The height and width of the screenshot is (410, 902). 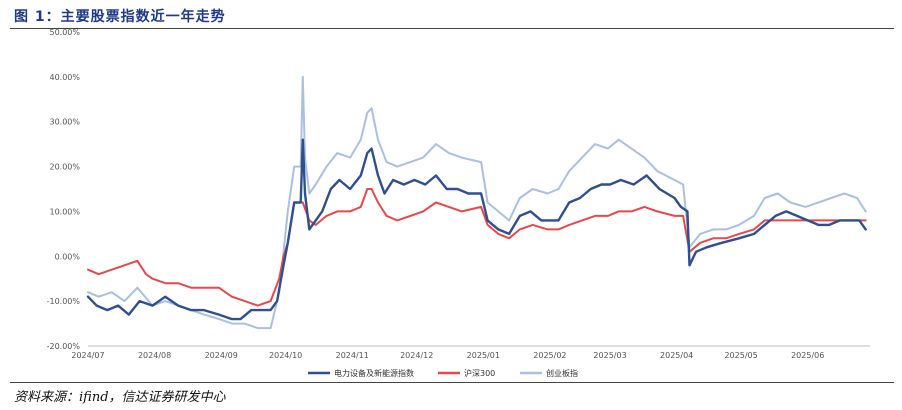 What do you see at coordinates (374, 373) in the screenshot?
I see `legend-label: 电力设备及新能源指数` at bounding box center [374, 373].